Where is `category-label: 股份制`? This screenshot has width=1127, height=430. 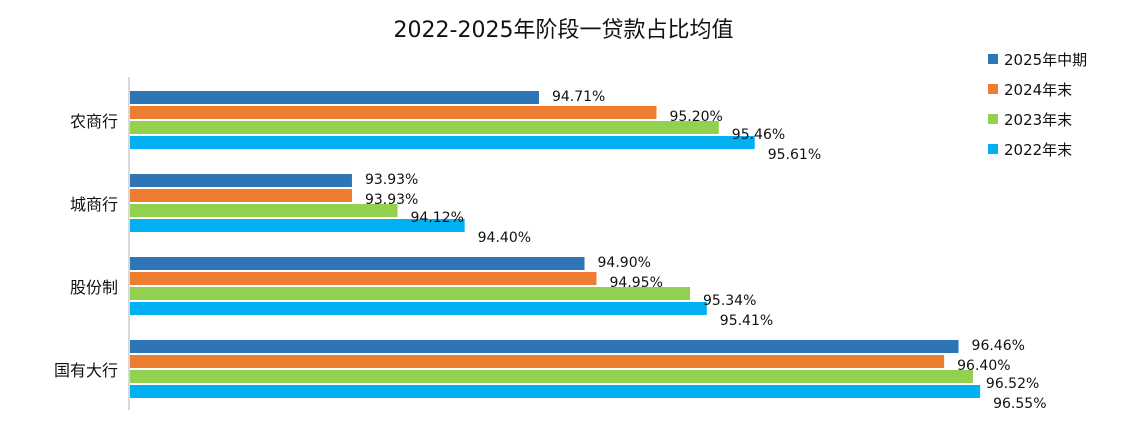
category-label: 股份制 is located at coordinates (94, 287).